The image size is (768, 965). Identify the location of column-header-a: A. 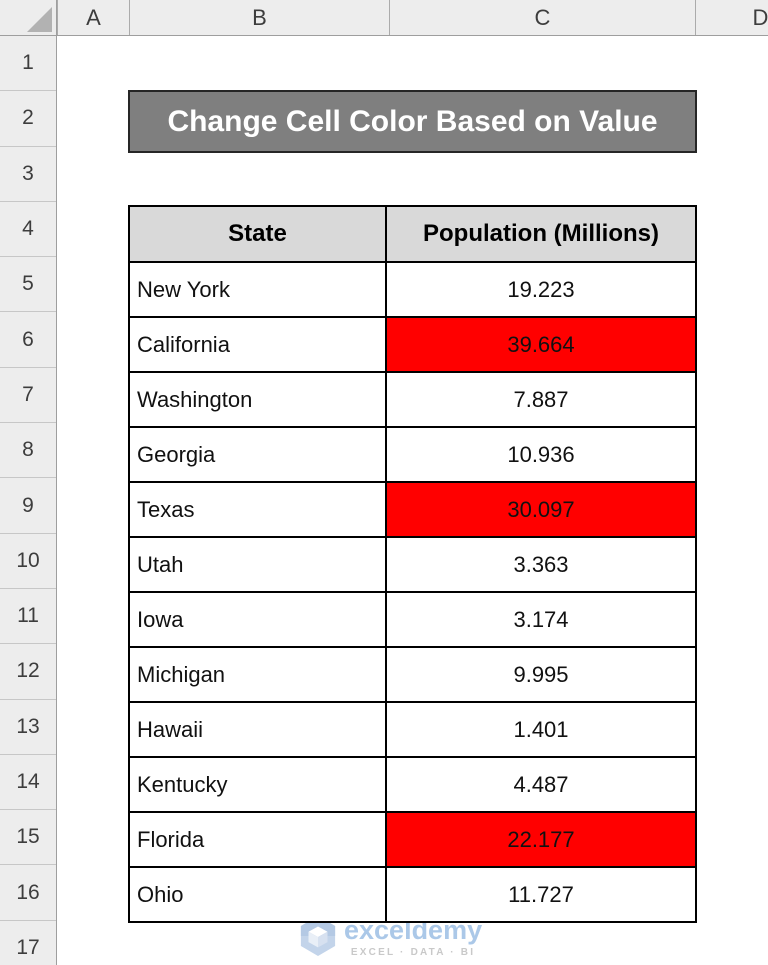
(93, 17).